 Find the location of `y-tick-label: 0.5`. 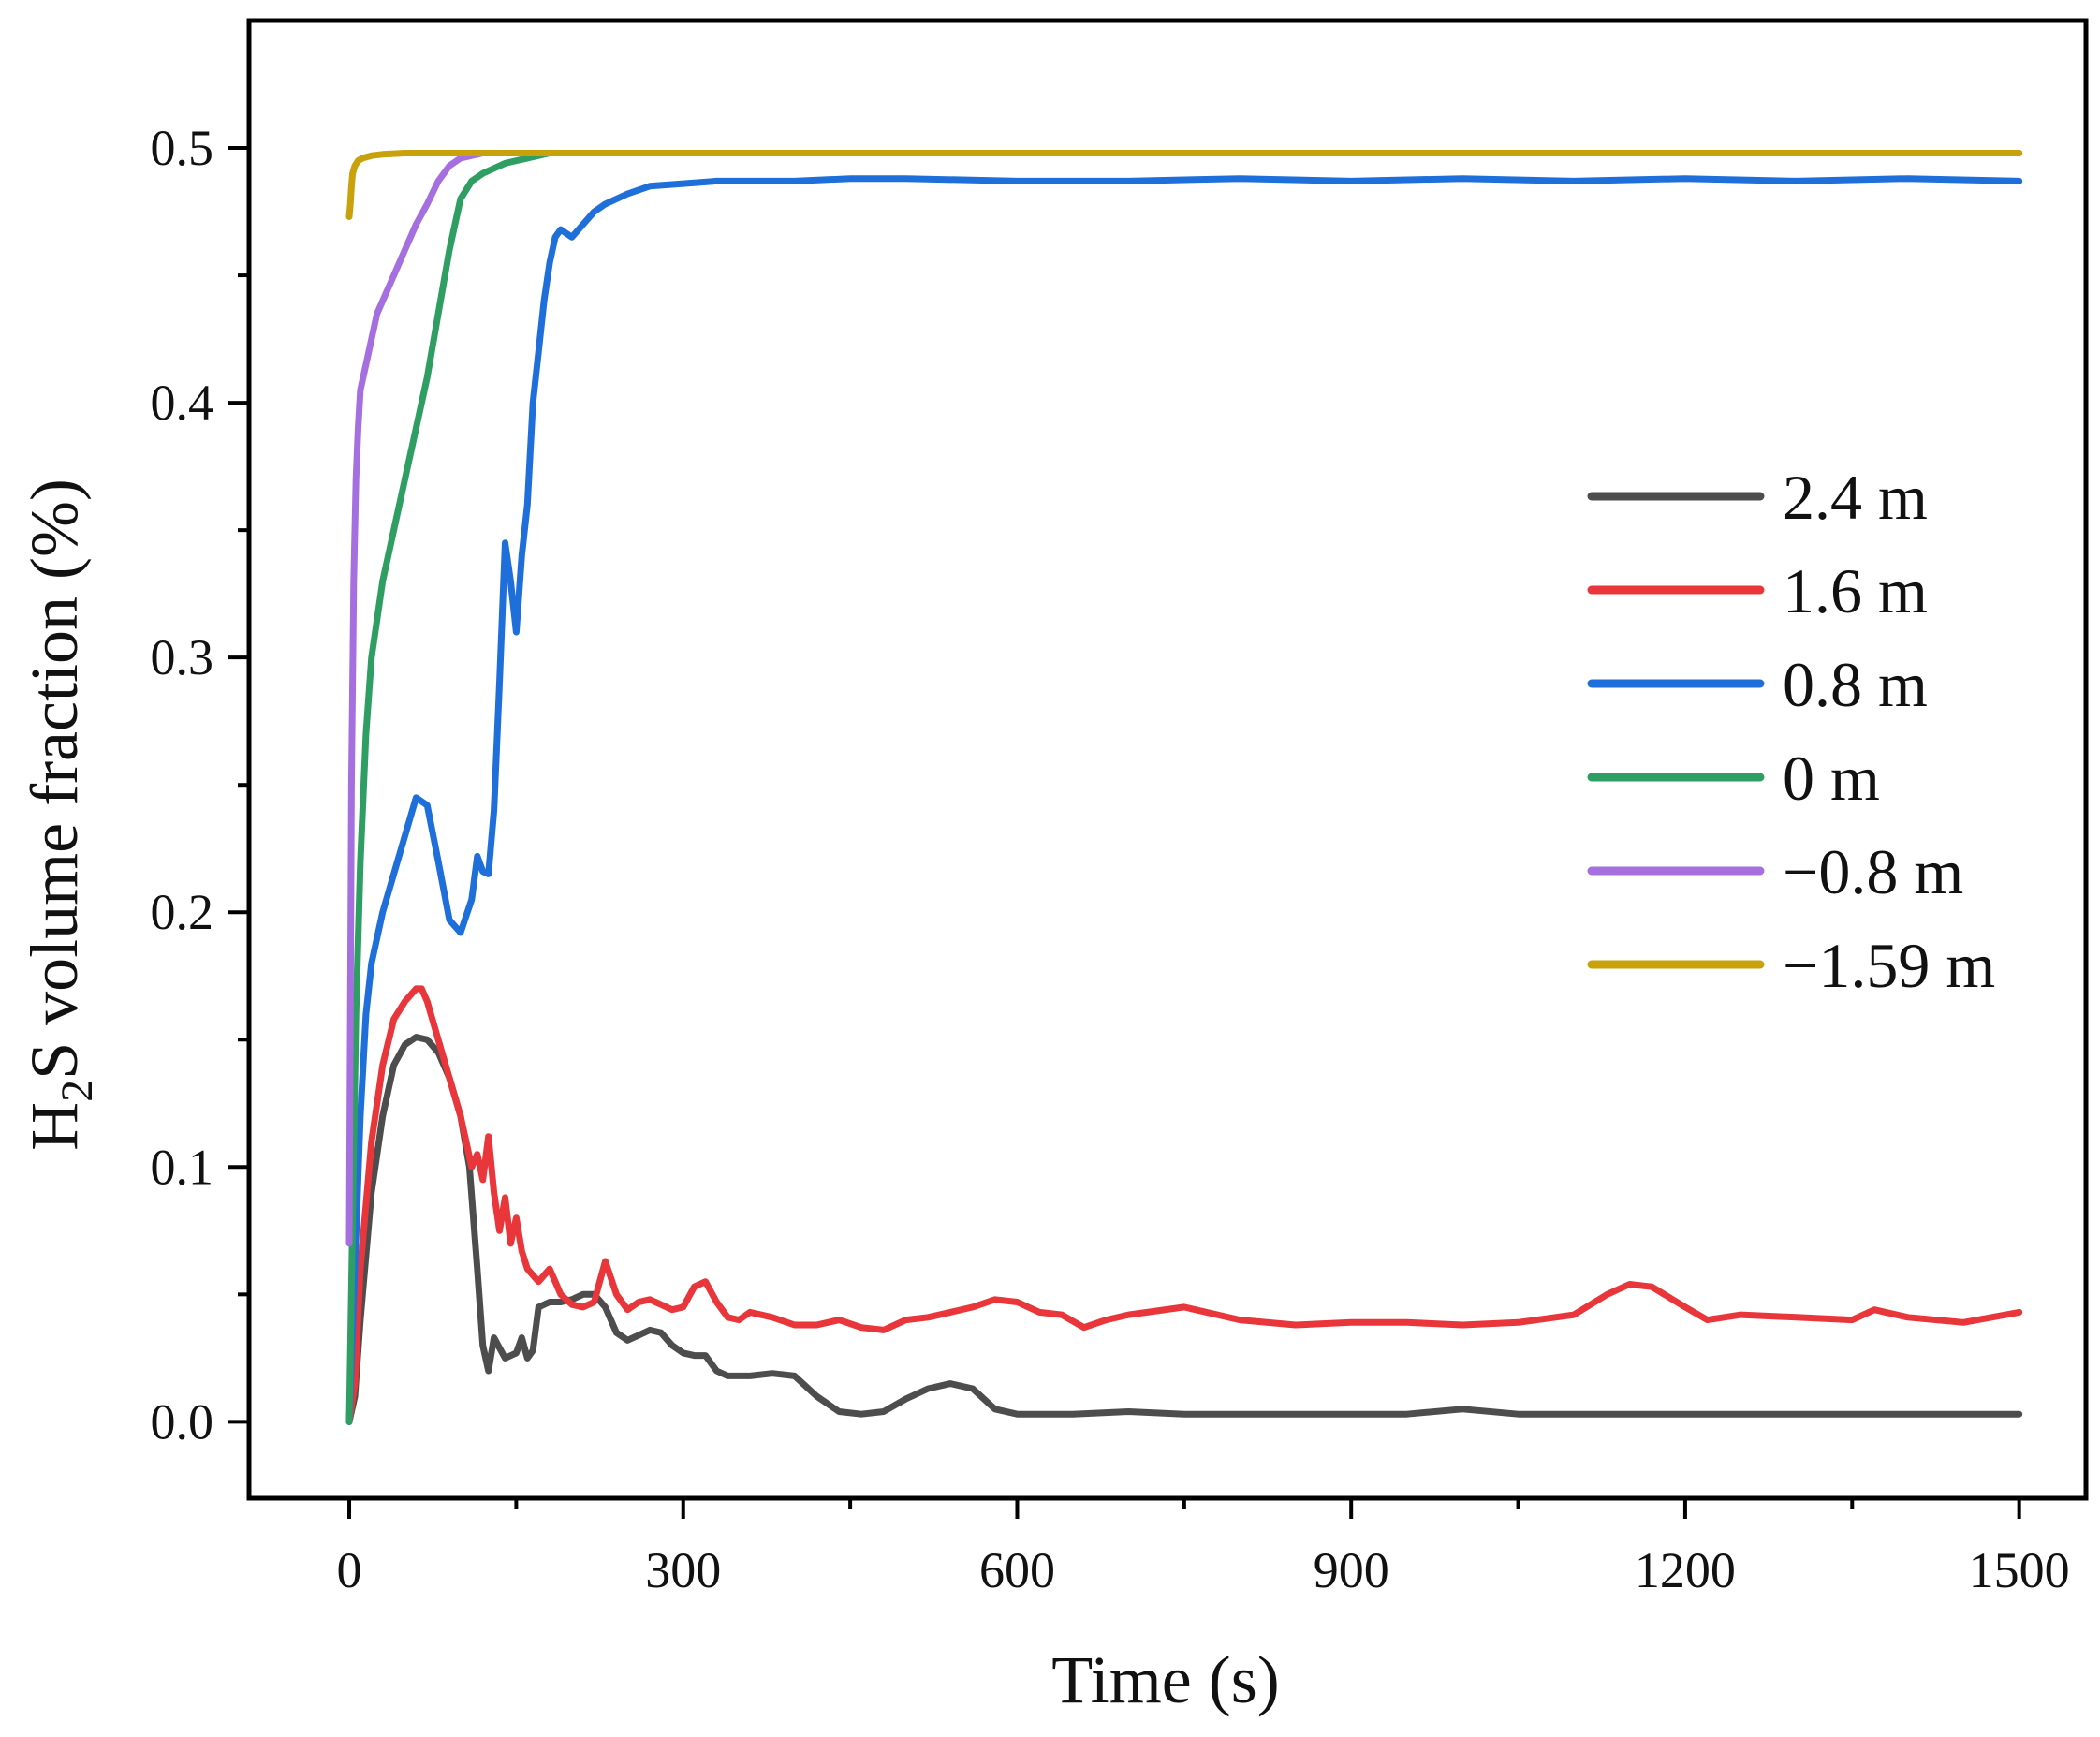

y-tick-label: 0.5 is located at coordinates (182, 148).